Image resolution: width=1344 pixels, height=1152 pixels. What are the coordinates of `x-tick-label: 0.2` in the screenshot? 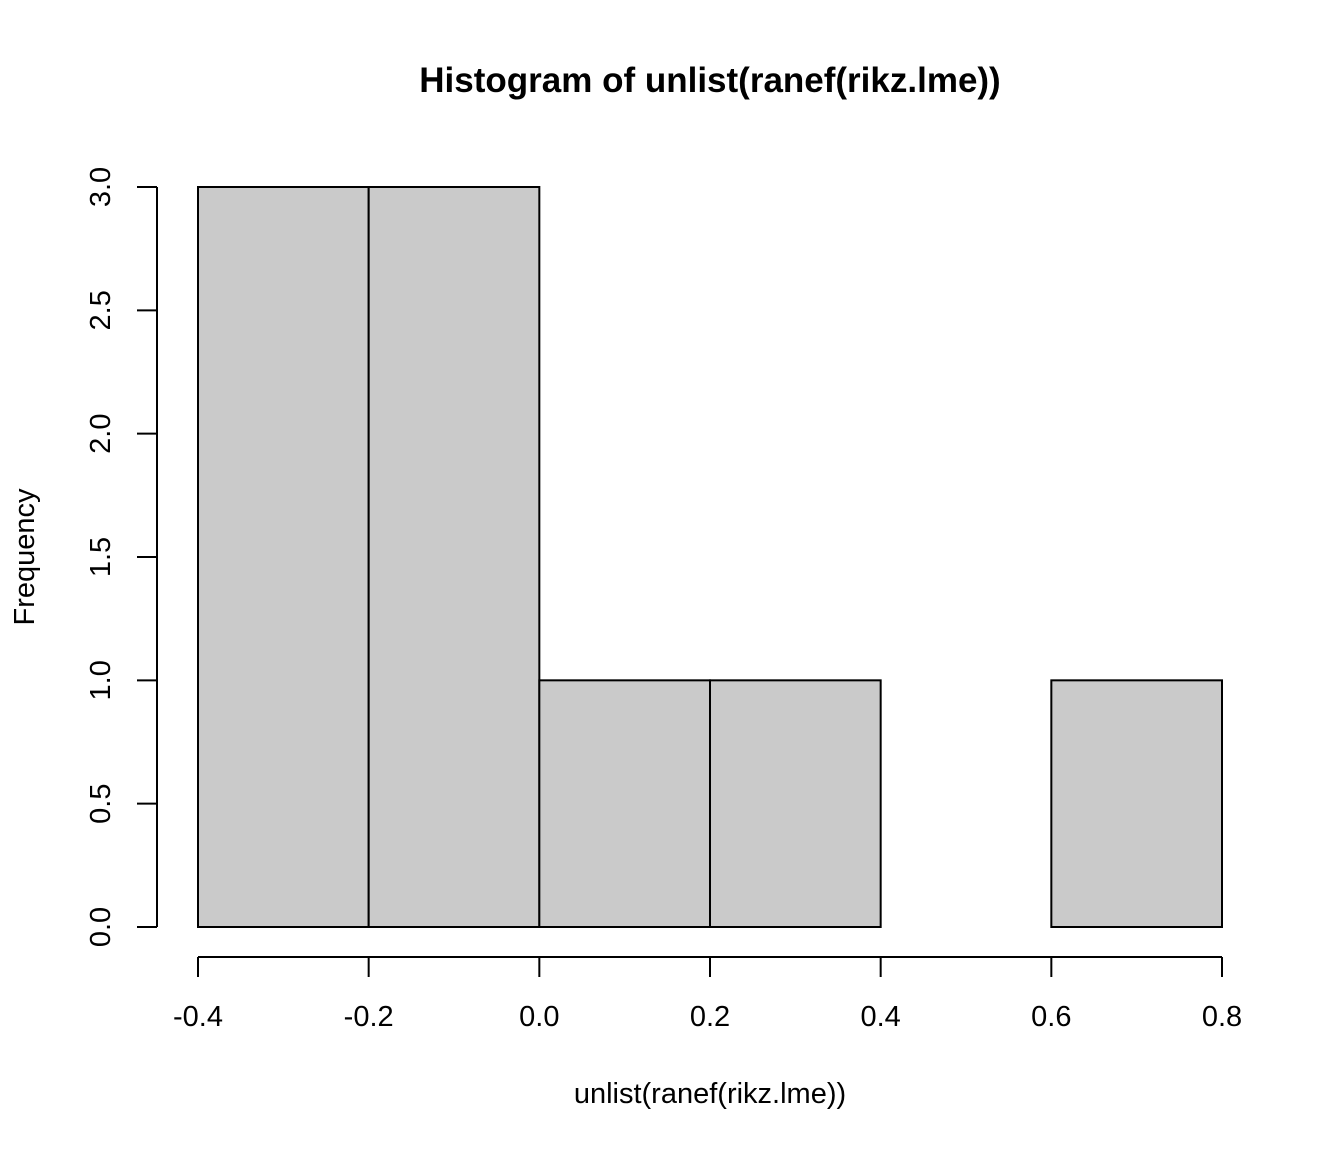 It's located at (710, 1017).